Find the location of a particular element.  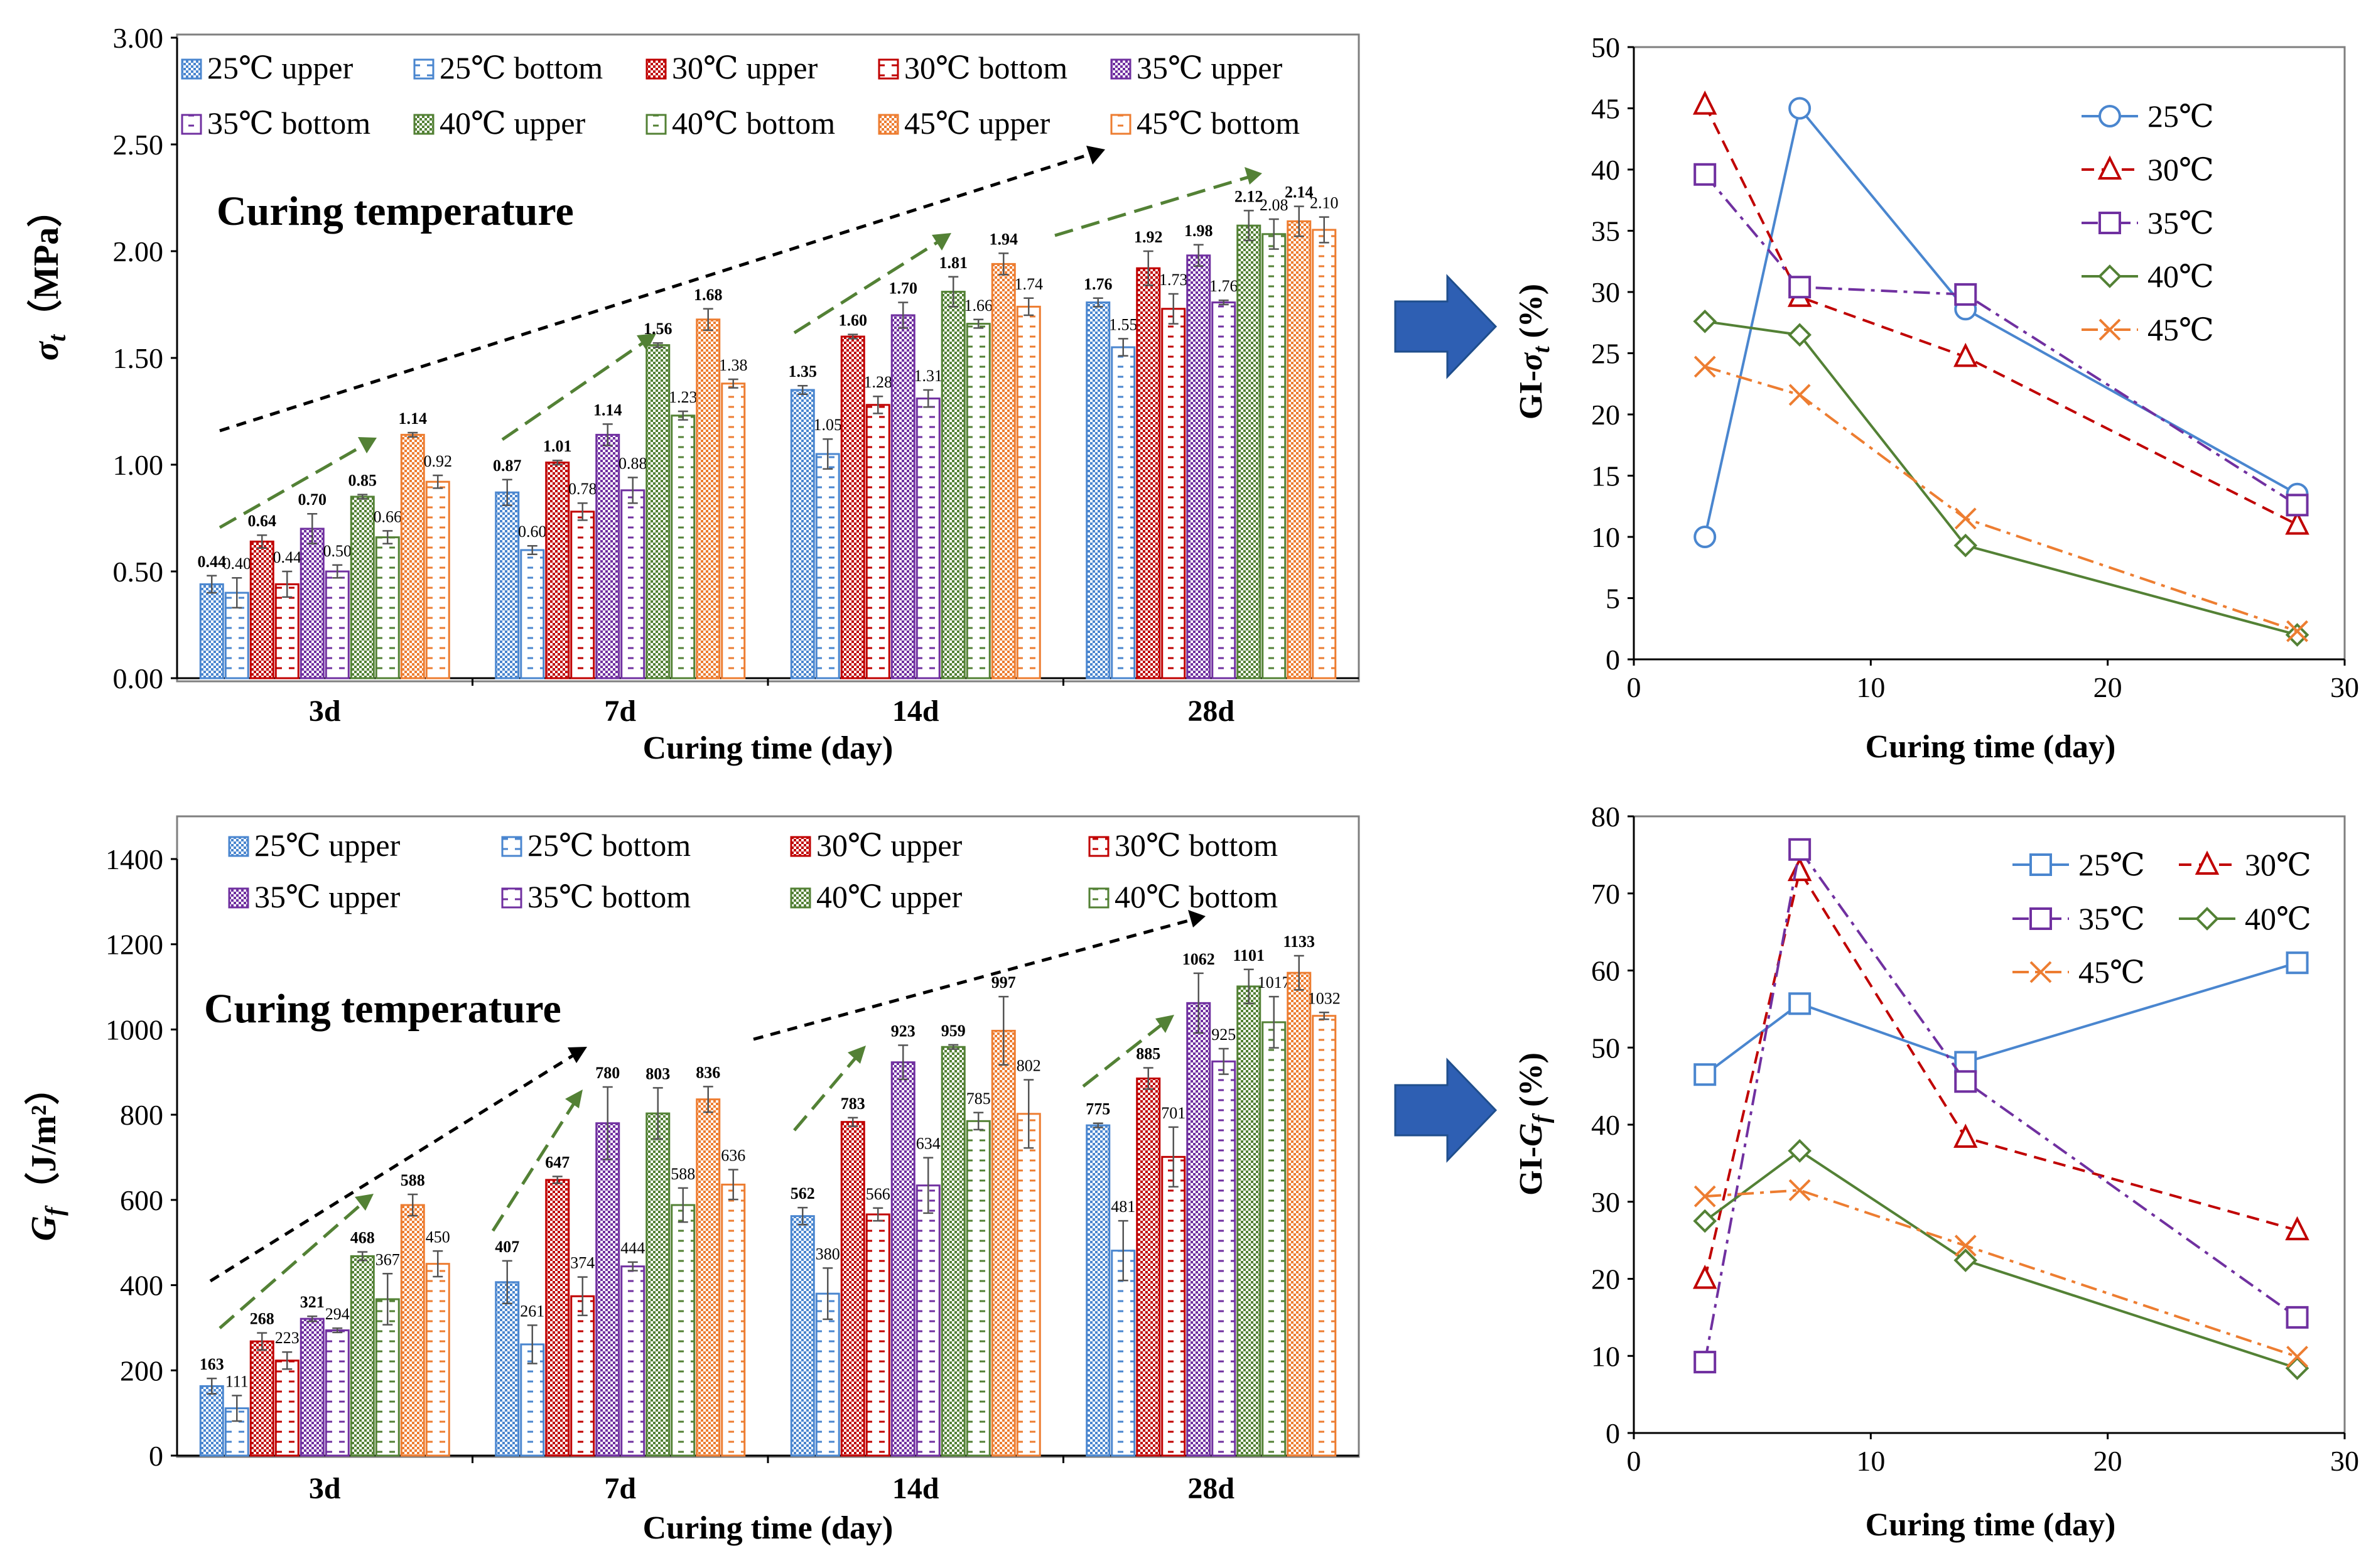

data-label: 0.92 is located at coordinates (438, 461).